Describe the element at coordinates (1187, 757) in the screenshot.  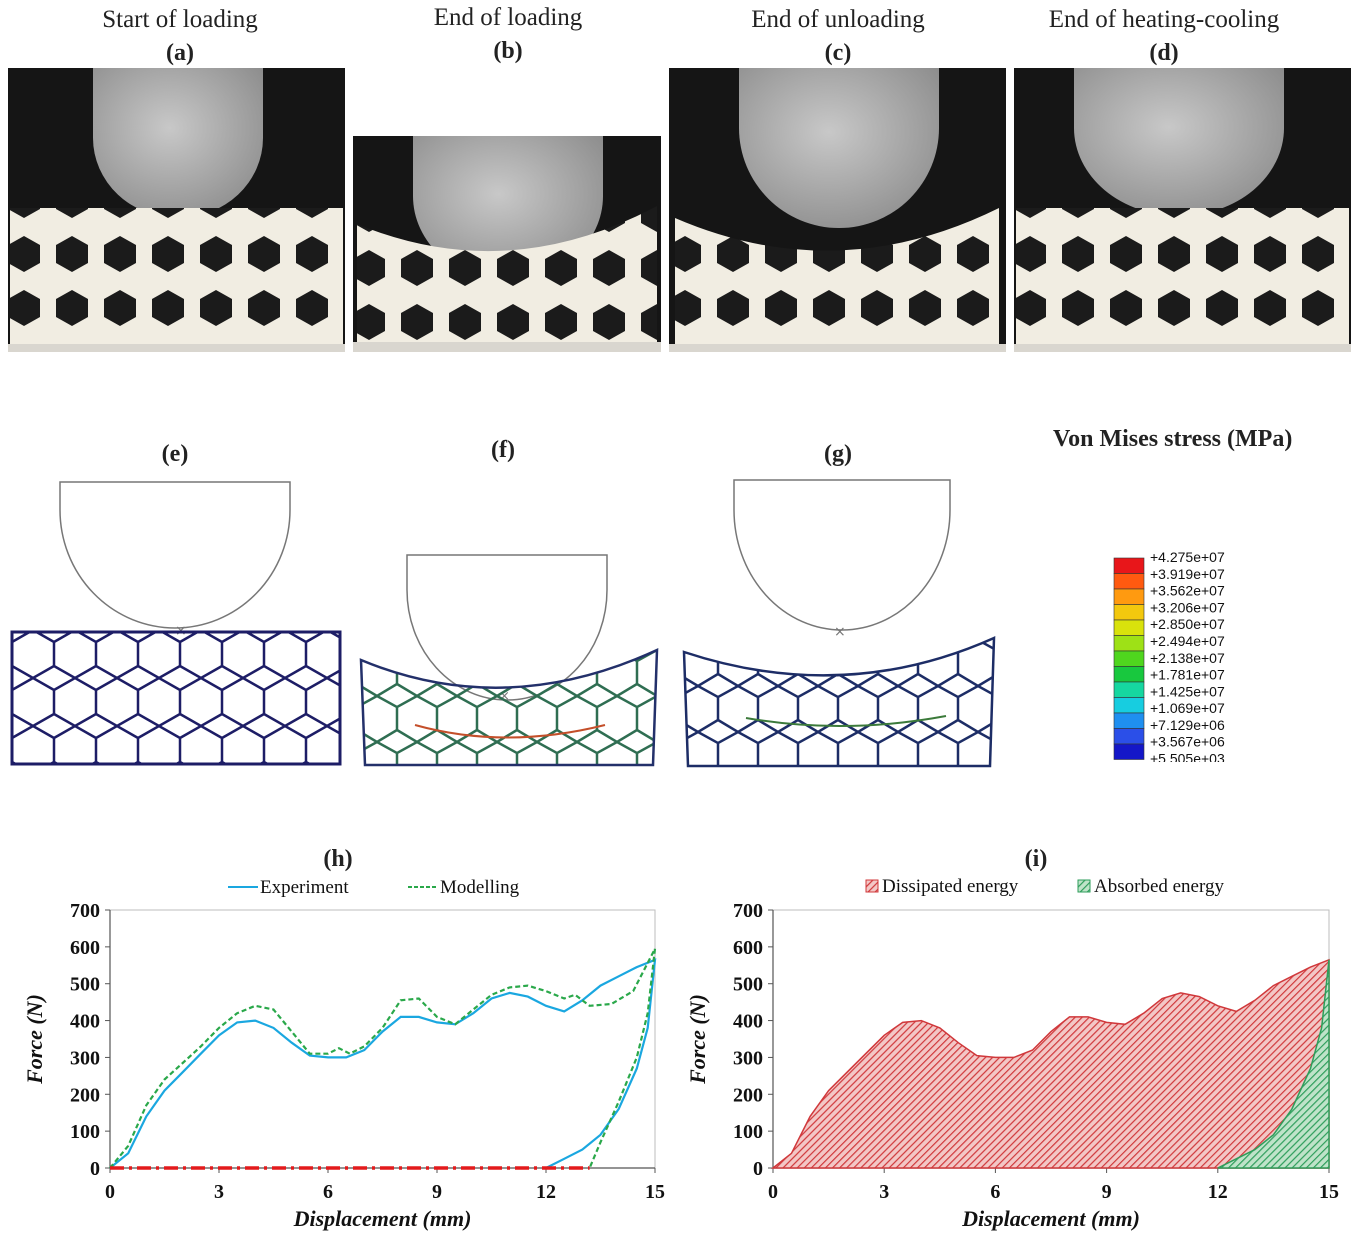
I see `colorbar-label: +5.505e+03` at that location.